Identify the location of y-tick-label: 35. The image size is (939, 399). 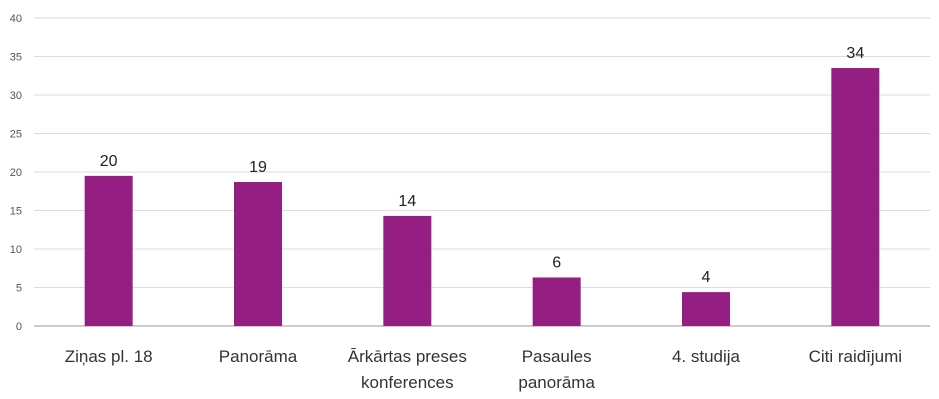
(16, 58).